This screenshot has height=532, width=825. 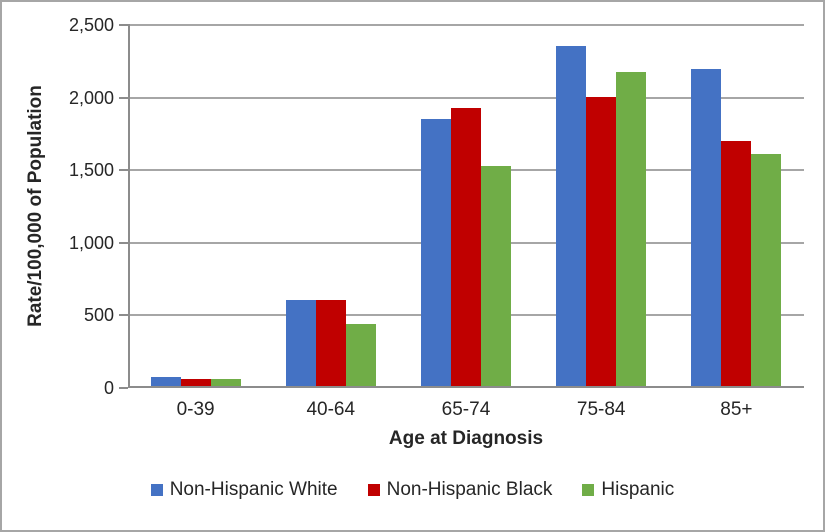 What do you see at coordinates (469, 489) in the screenshot?
I see `legend-label: Non-Hispanic Black` at bounding box center [469, 489].